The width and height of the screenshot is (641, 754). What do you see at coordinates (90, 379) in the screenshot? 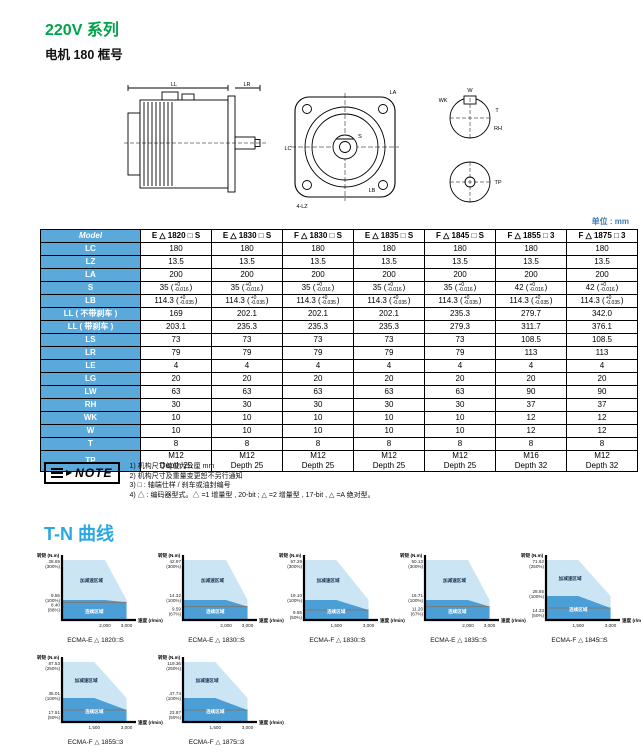
I see `row-label: LG` at bounding box center [90, 379].